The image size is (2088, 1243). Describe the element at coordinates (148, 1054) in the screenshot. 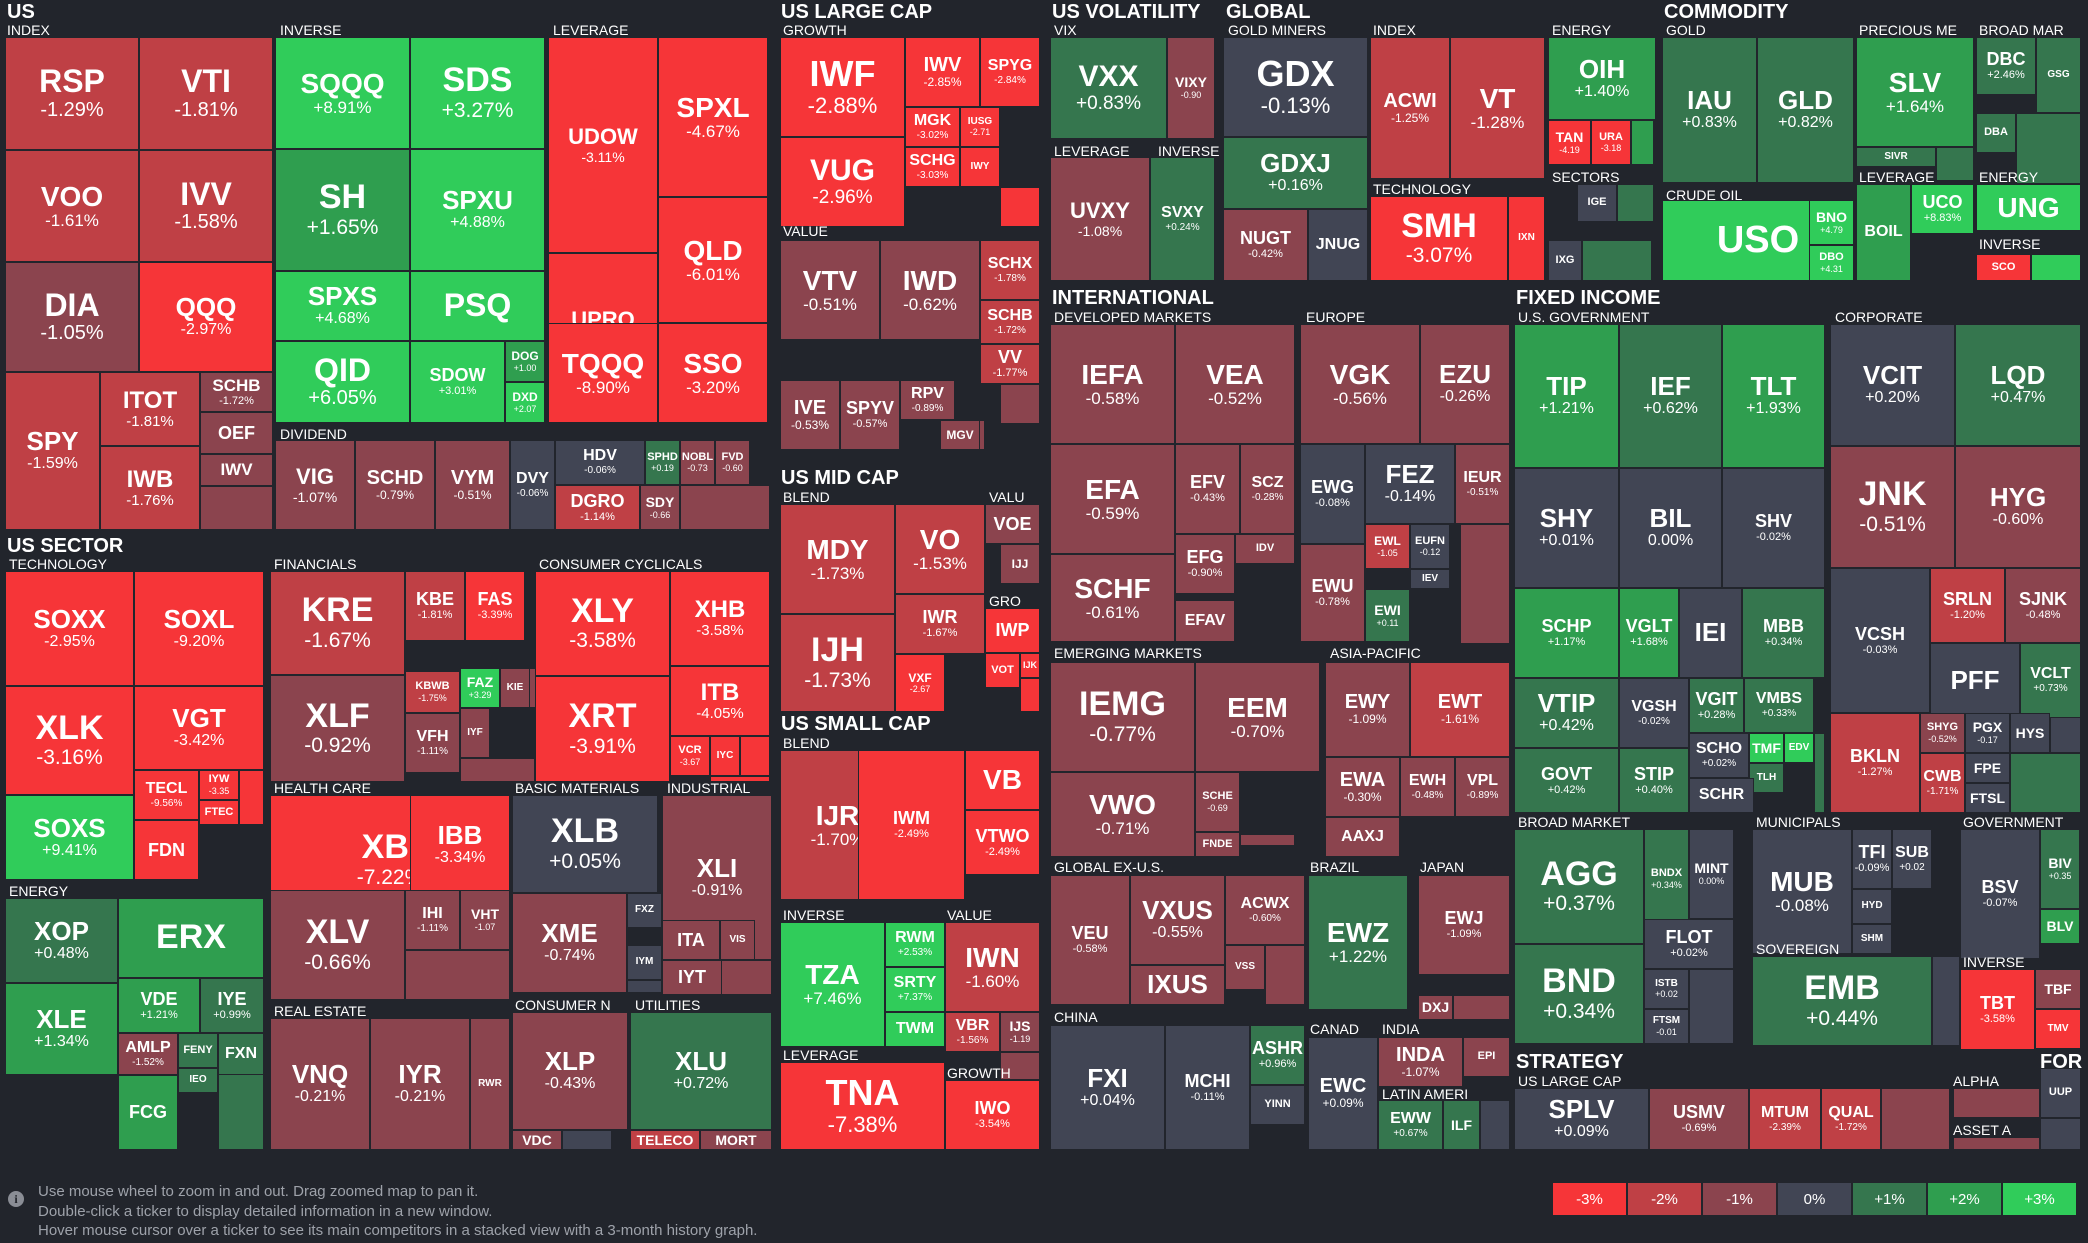

I see `ticker-tile-amlp: AMLP -1.52%` at that location.